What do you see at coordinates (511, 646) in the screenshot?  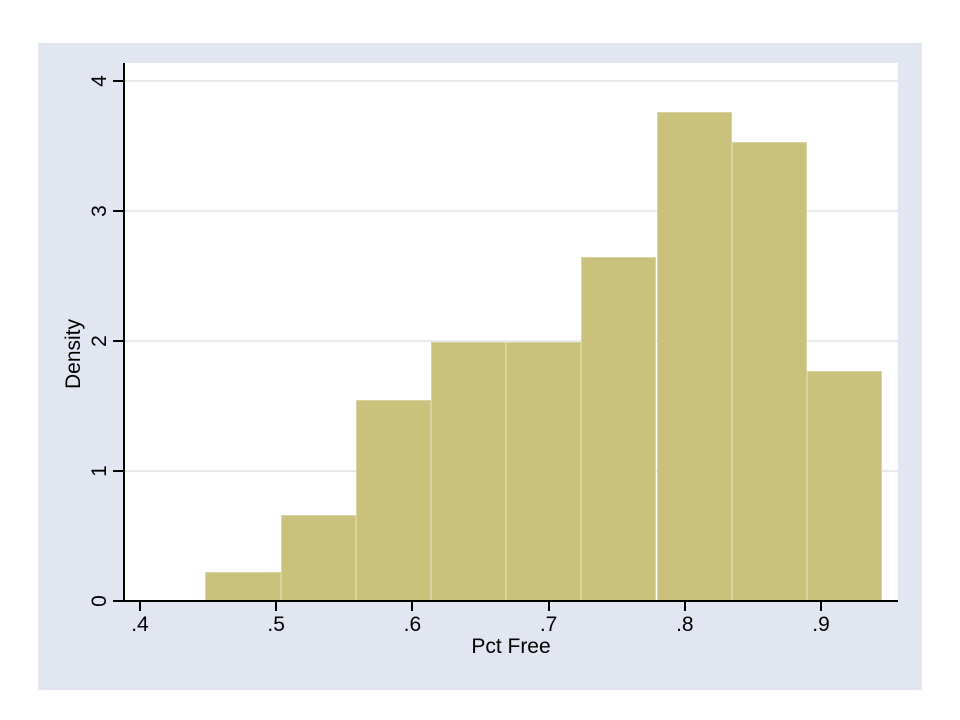 I see `x-axis-title: Pct Free` at bounding box center [511, 646].